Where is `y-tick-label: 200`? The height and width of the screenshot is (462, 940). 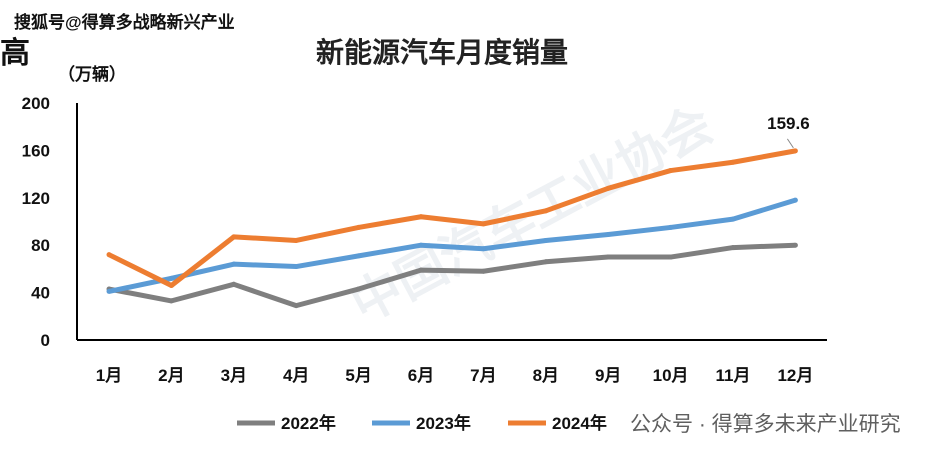
y-tick-label: 200 is located at coordinates (36, 103).